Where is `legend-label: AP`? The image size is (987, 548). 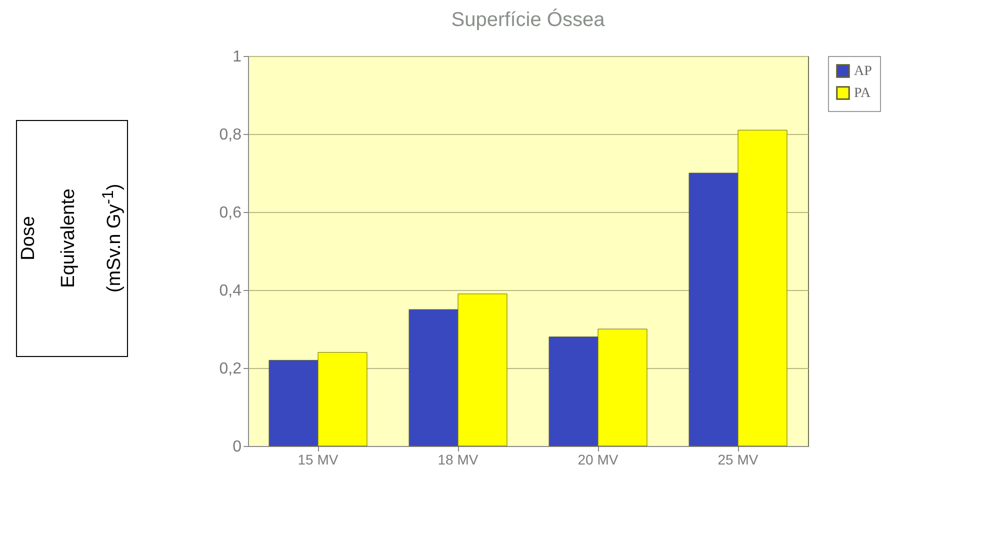 legend-label: AP is located at coordinates (863, 71).